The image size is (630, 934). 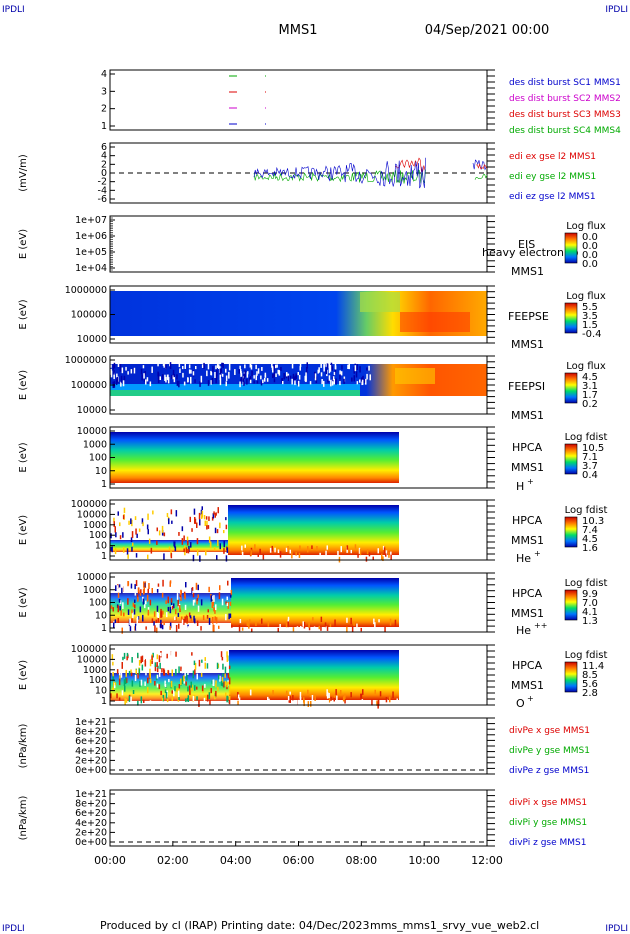 I want to click on x-tick-label: 12:00, so click(x=487, y=860).